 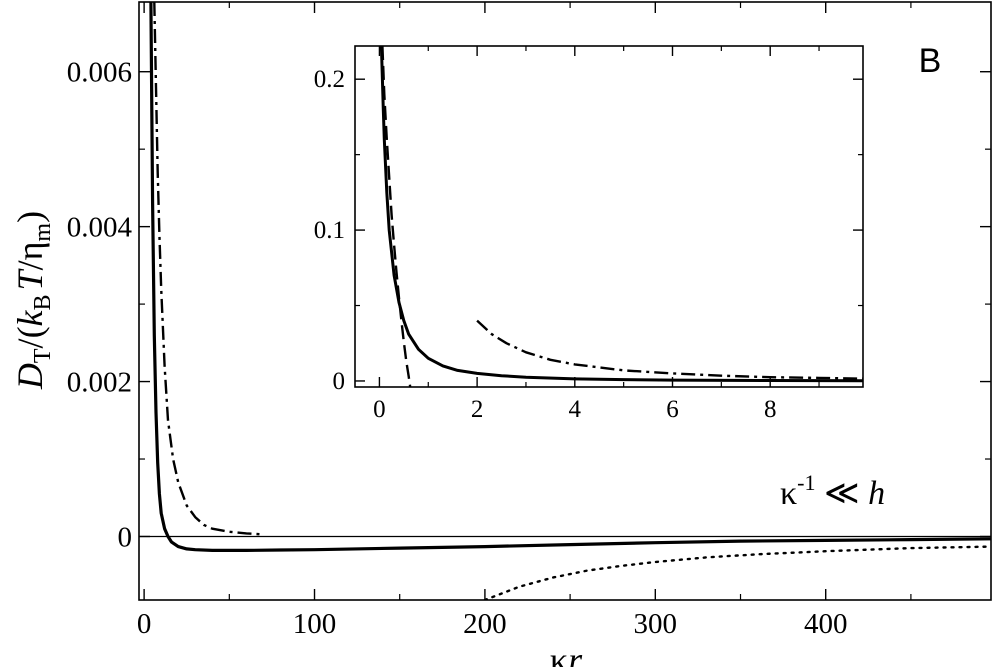 What do you see at coordinates (315, 624) in the screenshot?
I see `main-x-tick-label: 100` at bounding box center [315, 624].